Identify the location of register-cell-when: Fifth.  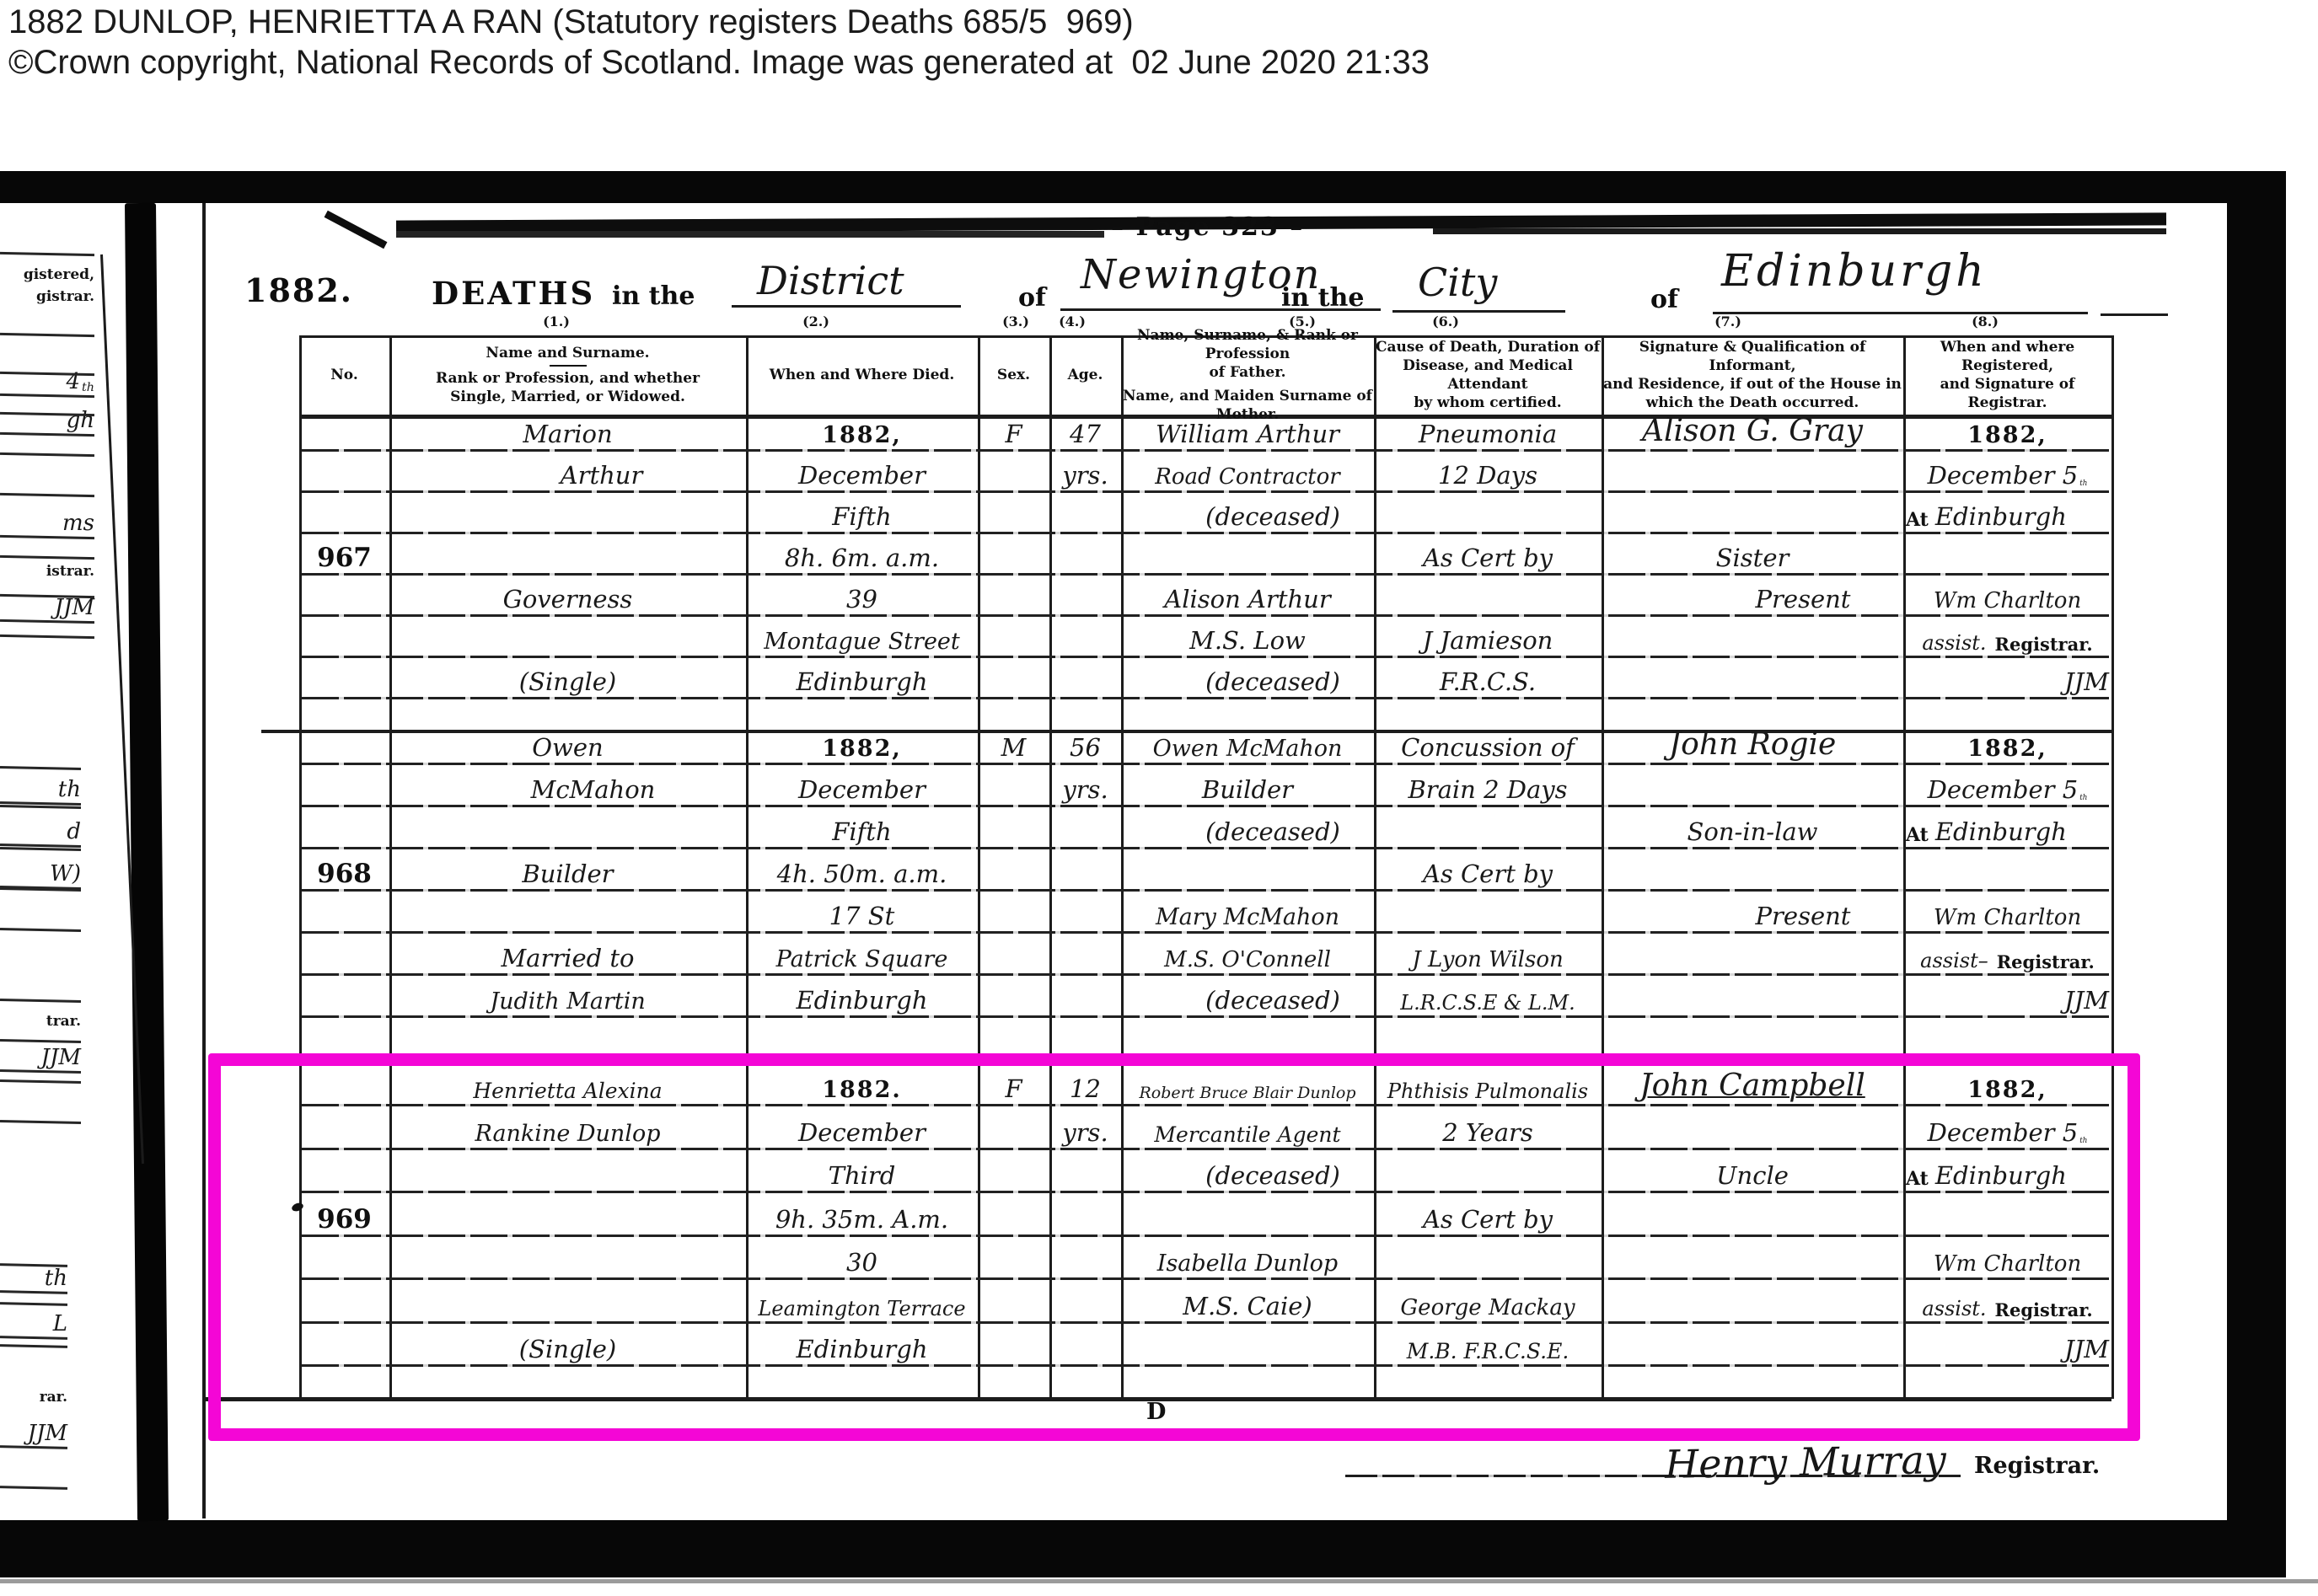
(862, 517).